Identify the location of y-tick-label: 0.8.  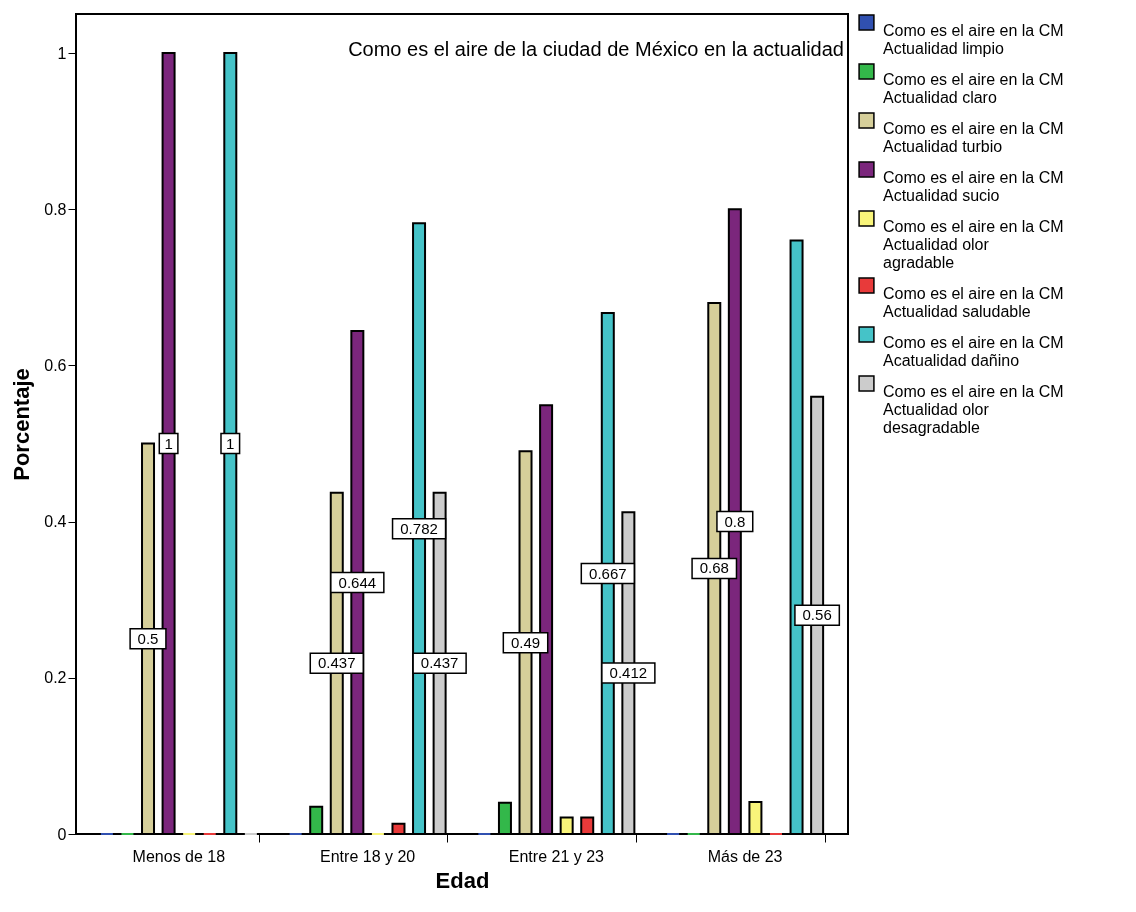
(55, 209).